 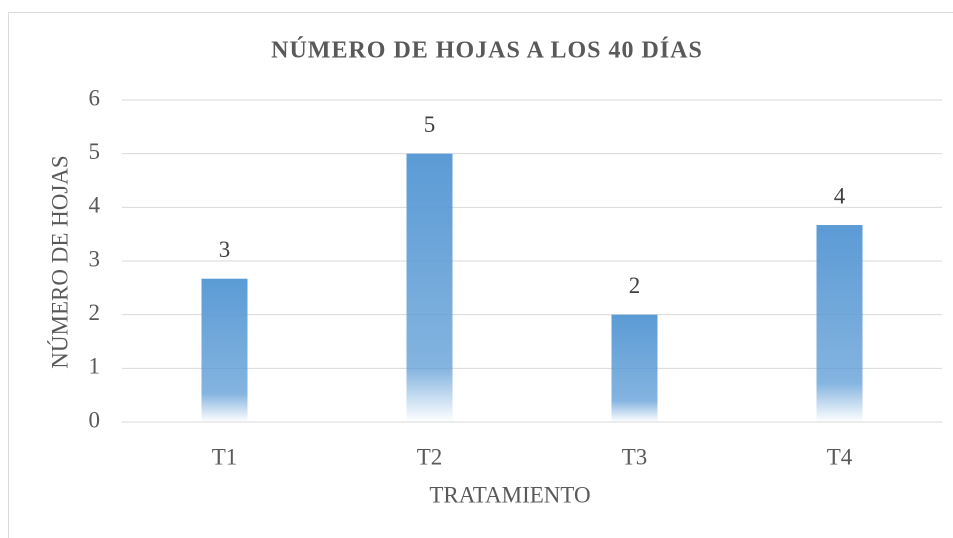 What do you see at coordinates (95, 151) in the screenshot?
I see `y-tick-label: 5` at bounding box center [95, 151].